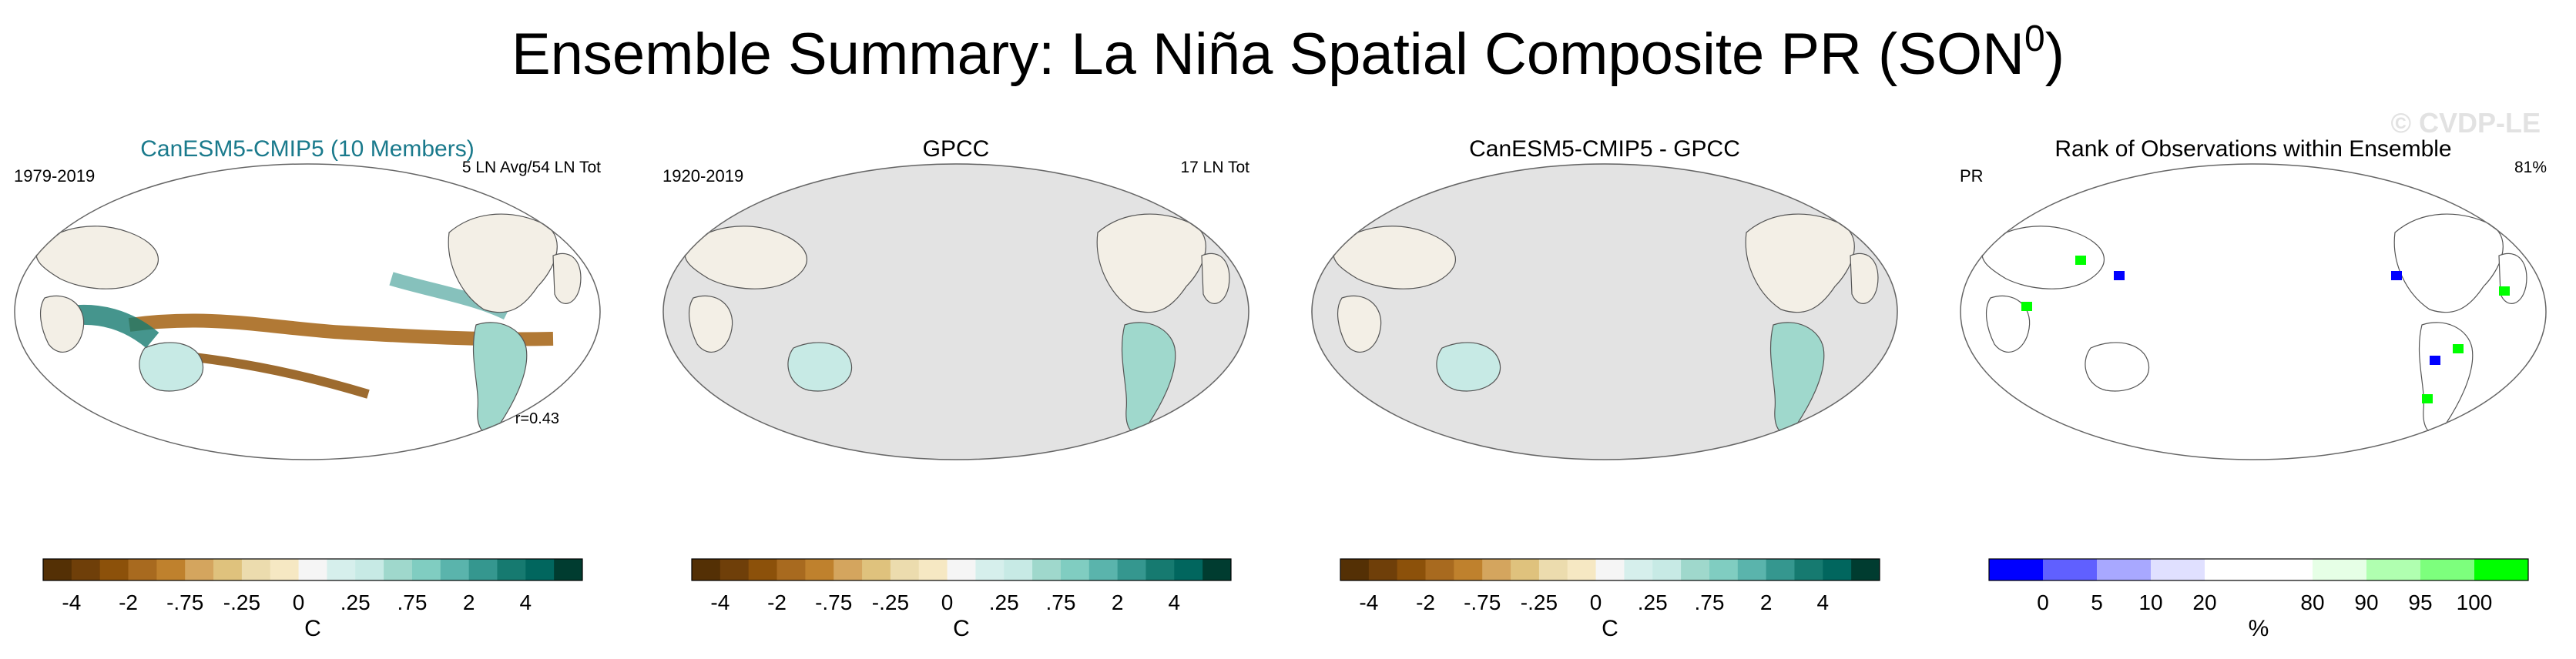 This screenshot has width=2576, height=659. What do you see at coordinates (2252, 149) in the screenshot?
I see `panel-title: Rank of Observations within Ensemble` at bounding box center [2252, 149].